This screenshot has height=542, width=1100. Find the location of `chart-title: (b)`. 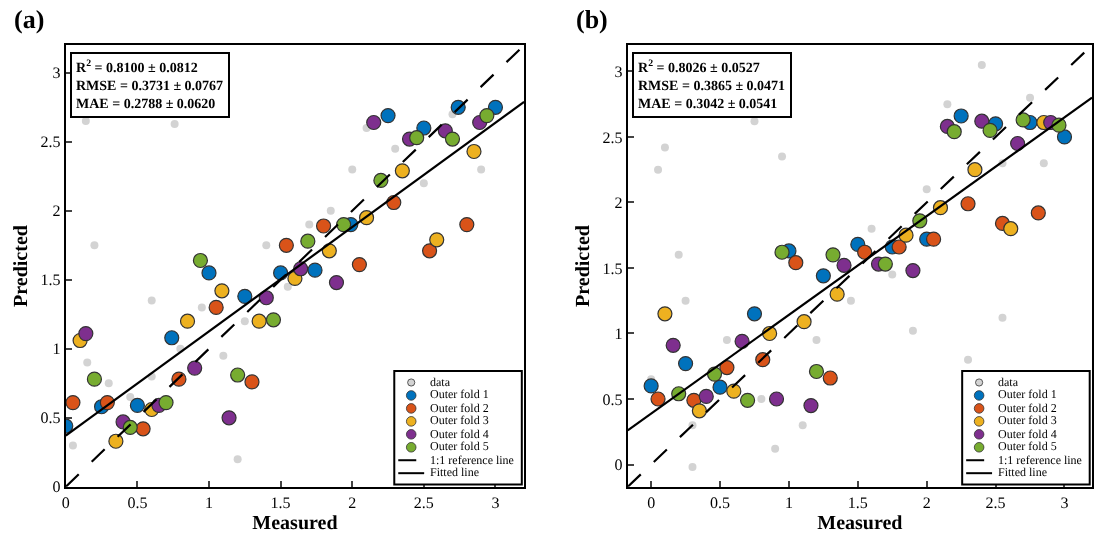

chart-title: (b) is located at coordinates (592, 19).